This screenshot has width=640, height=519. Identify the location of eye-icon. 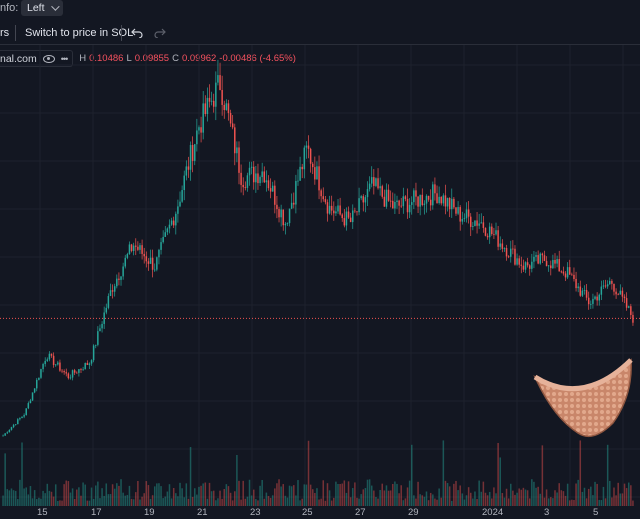
(48, 58).